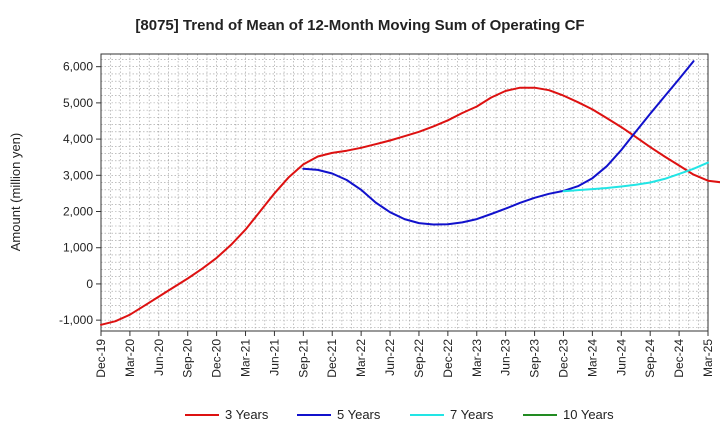  Describe the element at coordinates (274, 357) in the screenshot. I see `x-tick-label: Jun-21` at that location.